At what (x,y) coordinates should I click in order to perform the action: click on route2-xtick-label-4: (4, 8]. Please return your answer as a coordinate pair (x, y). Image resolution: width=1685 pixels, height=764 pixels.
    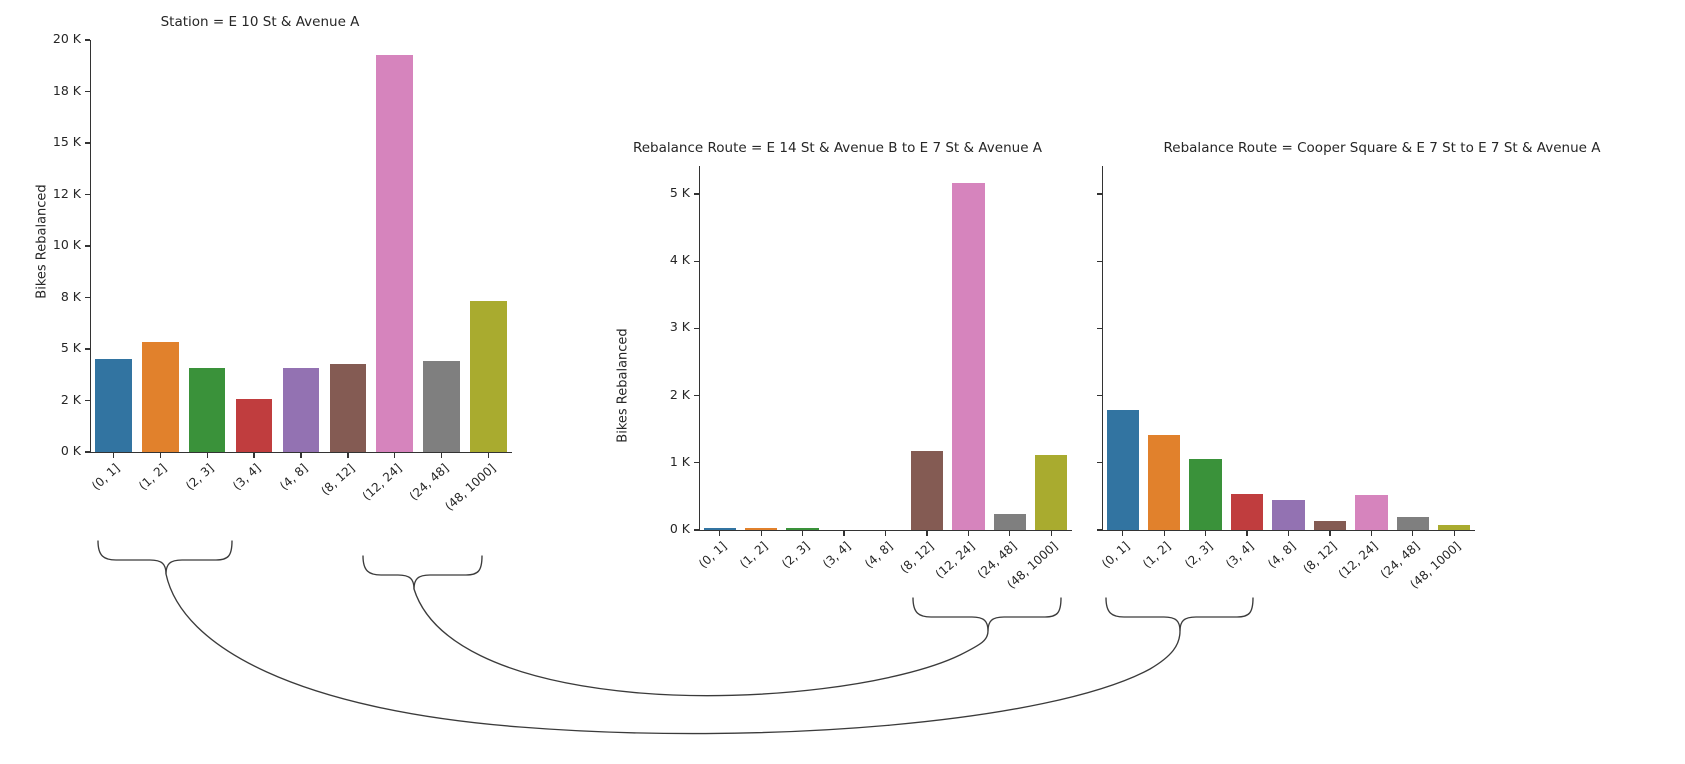
    Looking at the image, I should click on (1281, 555).